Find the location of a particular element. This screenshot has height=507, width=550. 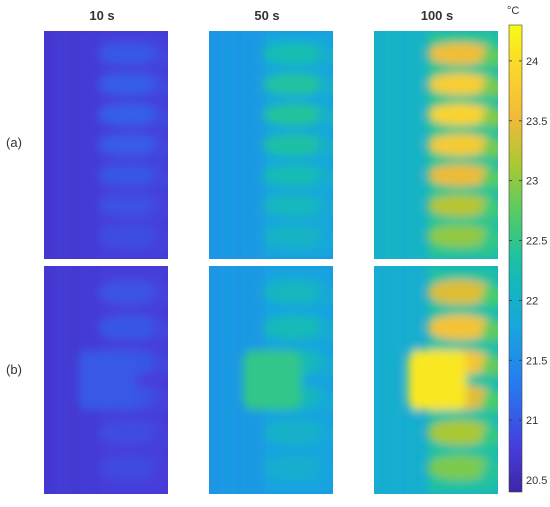

column-title-50s: 50 s is located at coordinates (266, 15).